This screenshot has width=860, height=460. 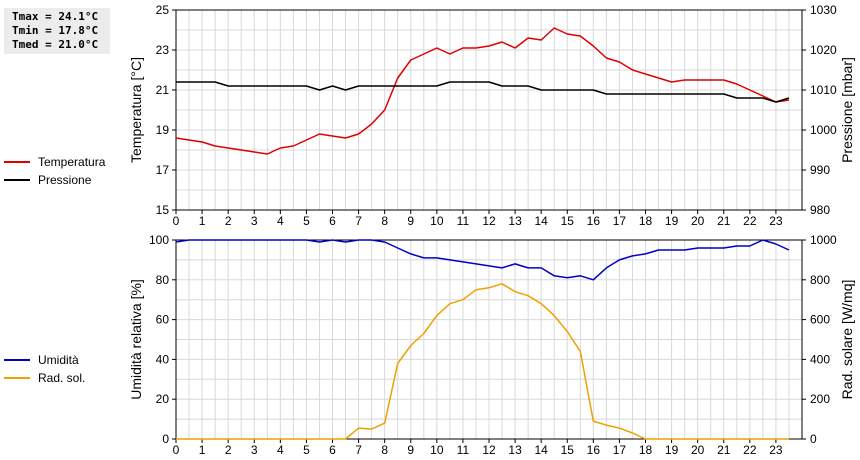 I want to click on y-tick-label-right-bottom: 200, so click(x=820, y=399).